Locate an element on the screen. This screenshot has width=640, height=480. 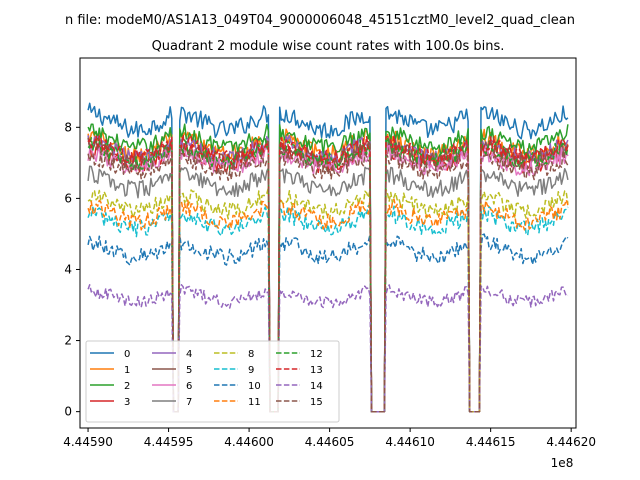
legend-label-13: 13 is located at coordinates (316, 370).